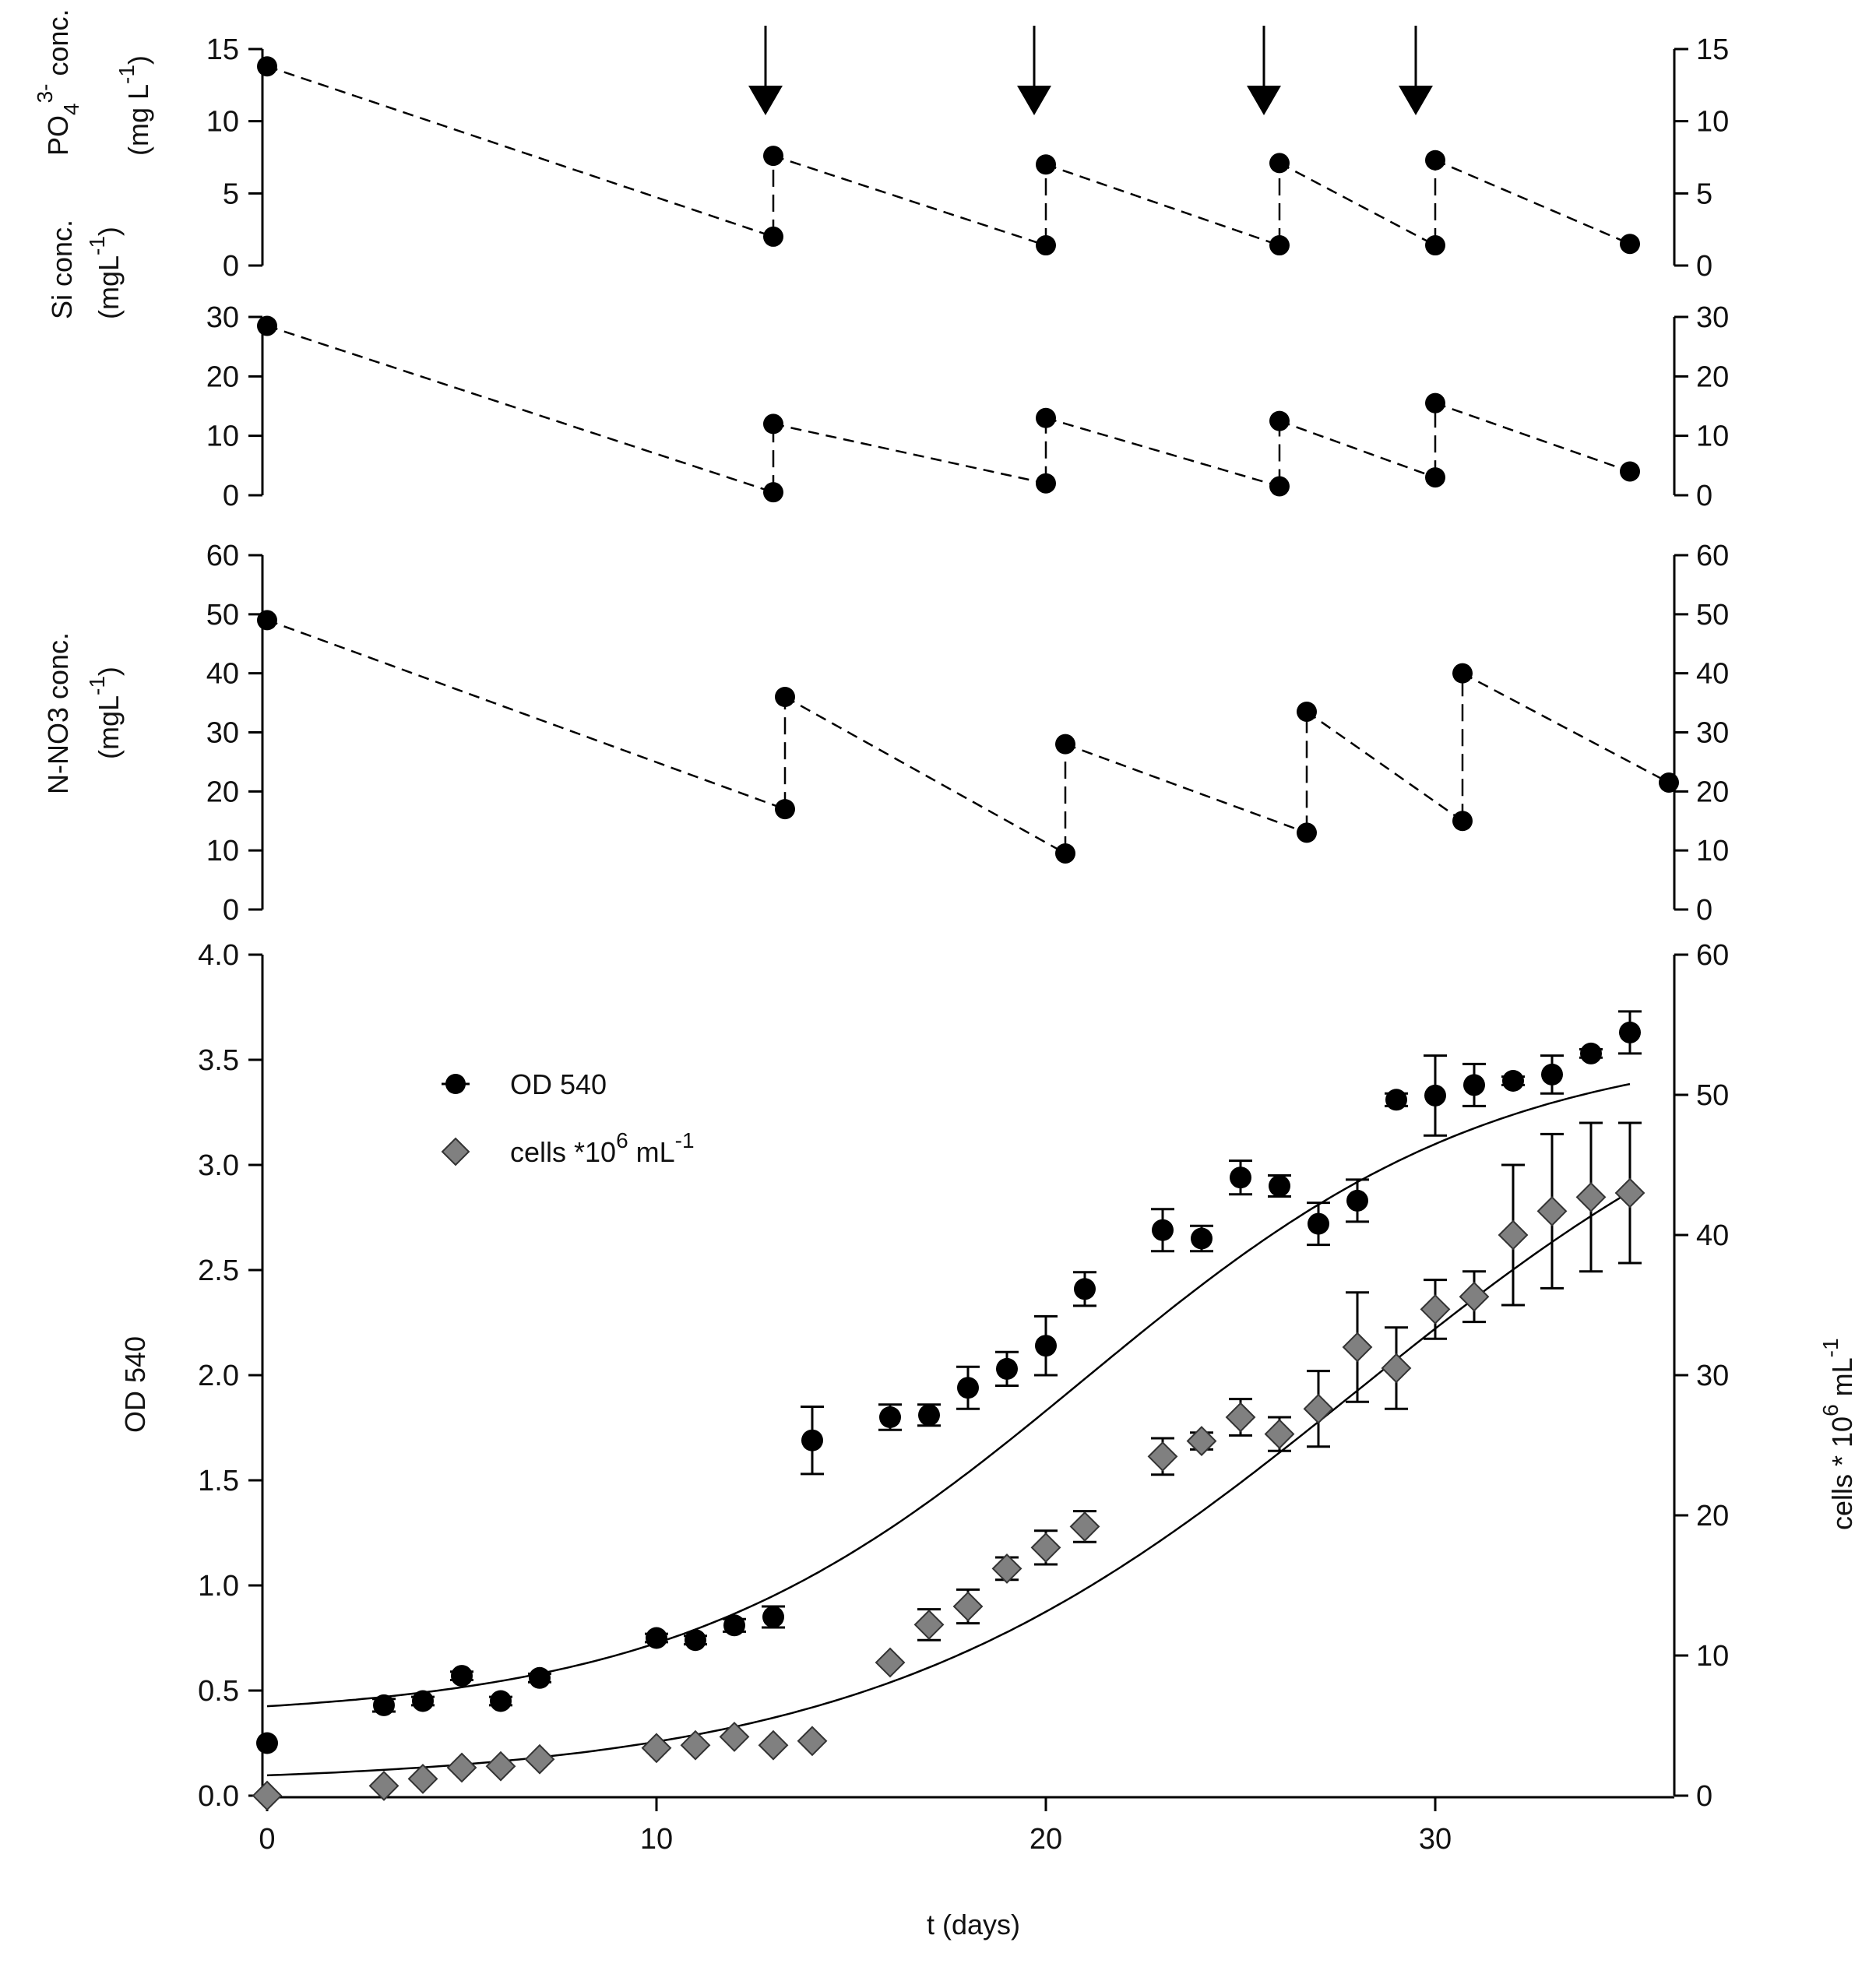  Describe the element at coordinates (1712, 1656) in the screenshot. I see `cells-right-tick-label: 10` at that location.